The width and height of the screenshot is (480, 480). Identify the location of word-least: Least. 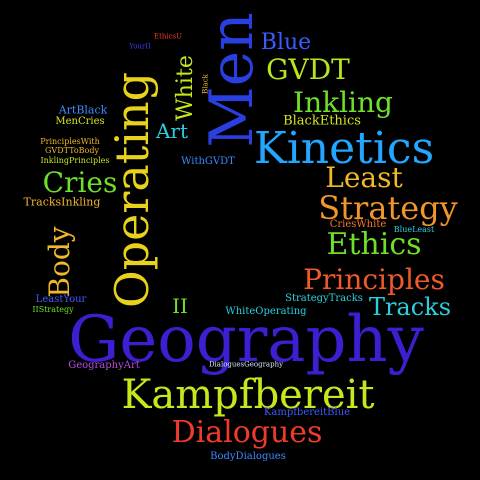
(364, 177).